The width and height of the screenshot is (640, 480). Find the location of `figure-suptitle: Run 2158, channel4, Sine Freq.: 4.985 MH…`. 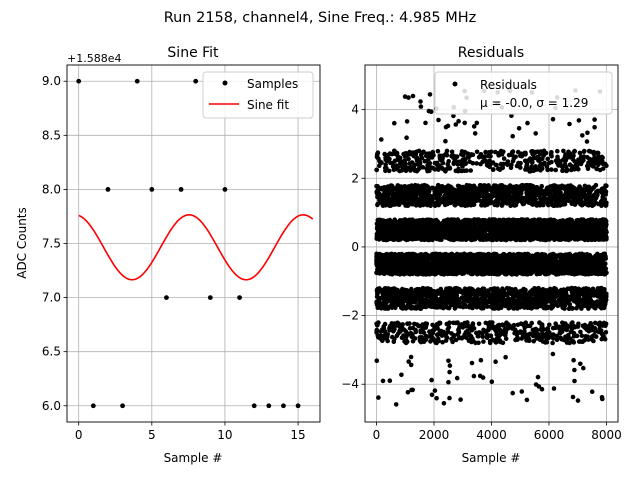

figure-suptitle: Run 2158, channel4, Sine Freq.: 4.985 MH… is located at coordinates (320, 18).